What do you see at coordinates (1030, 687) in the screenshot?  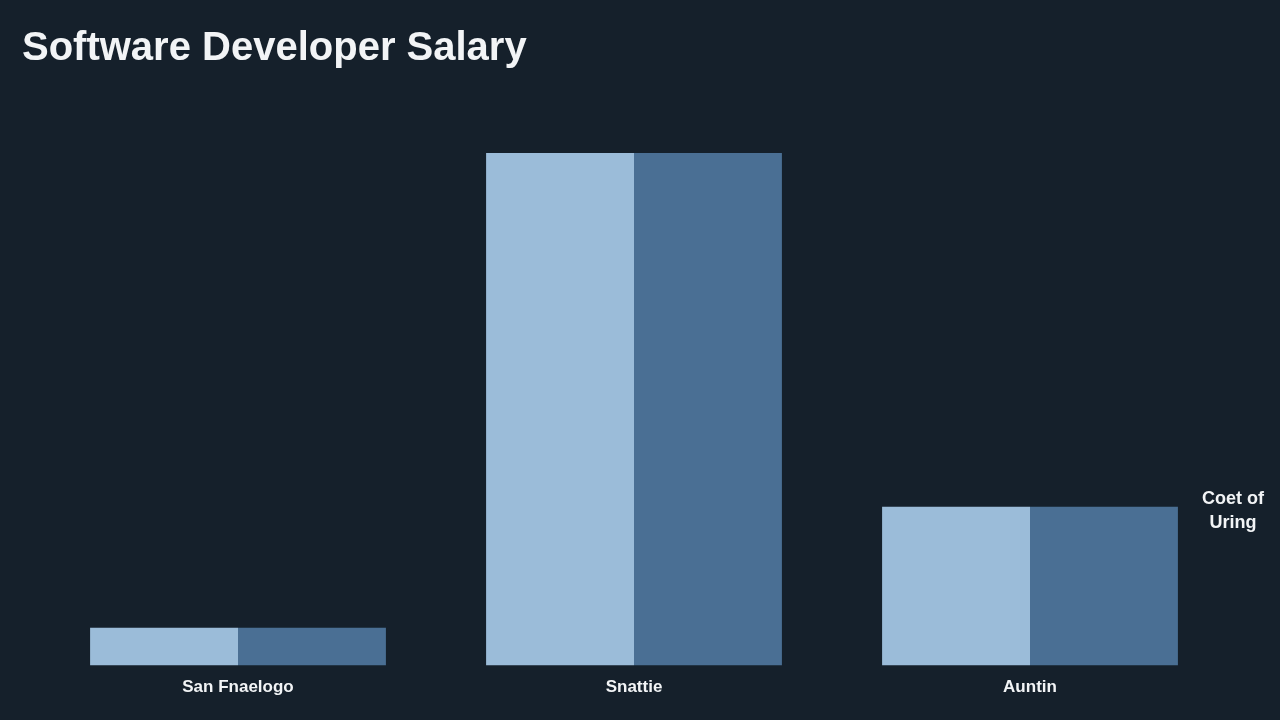 I see `x-tick-label: Auntin` at bounding box center [1030, 687].